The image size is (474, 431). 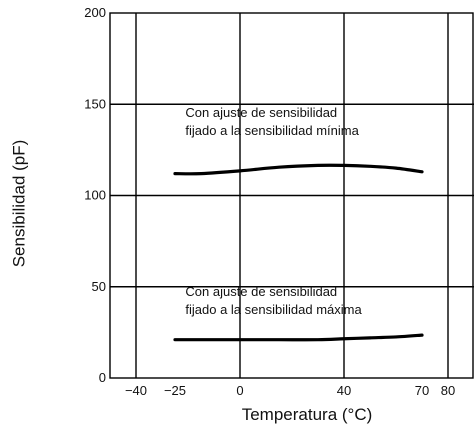 What do you see at coordinates (307, 414) in the screenshot?
I see `x-axis-title: Temperatura (°C)` at bounding box center [307, 414].